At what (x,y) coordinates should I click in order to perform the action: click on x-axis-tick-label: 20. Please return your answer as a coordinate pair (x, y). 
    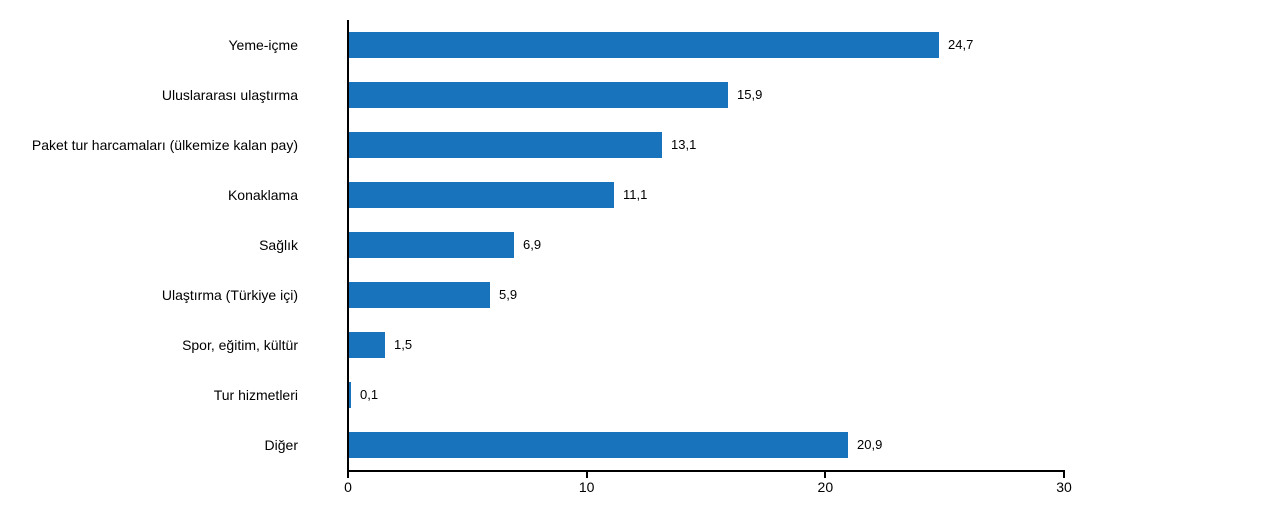
    Looking at the image, I should click on (825, 487).